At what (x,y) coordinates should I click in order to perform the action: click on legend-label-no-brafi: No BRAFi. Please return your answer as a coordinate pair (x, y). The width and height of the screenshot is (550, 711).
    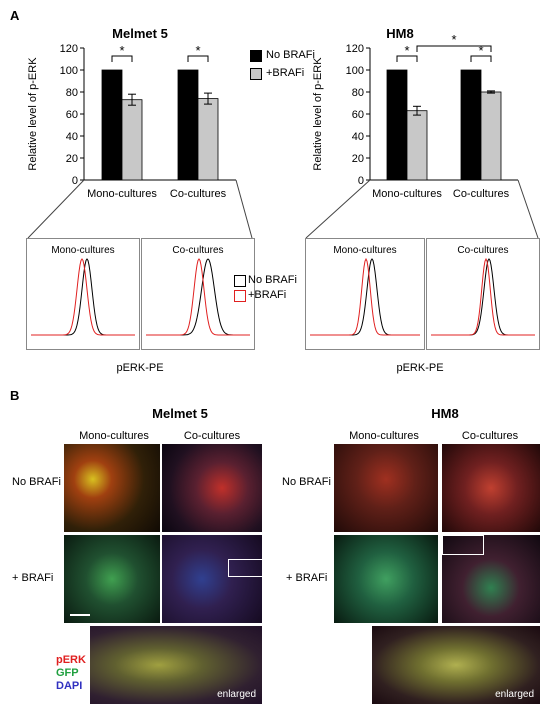
    Looking at the image, I should click on (290, 55).